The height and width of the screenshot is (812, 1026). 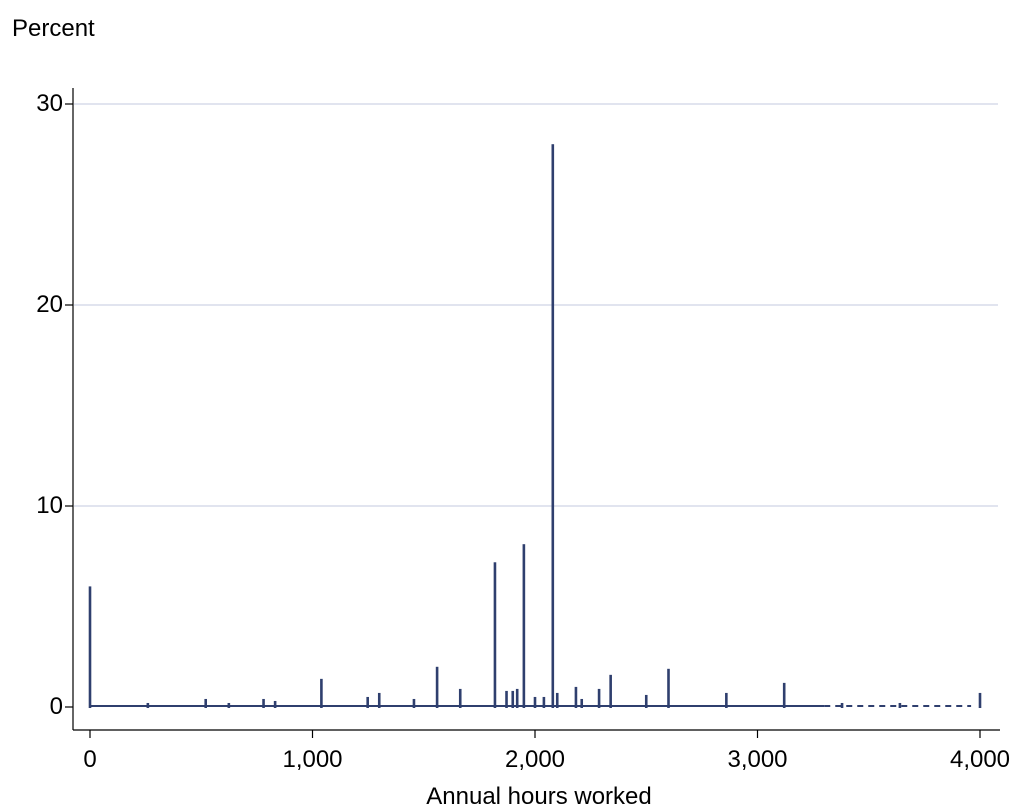 I want to click on x-tick-label: 1,000, so click(x=312, y=759).